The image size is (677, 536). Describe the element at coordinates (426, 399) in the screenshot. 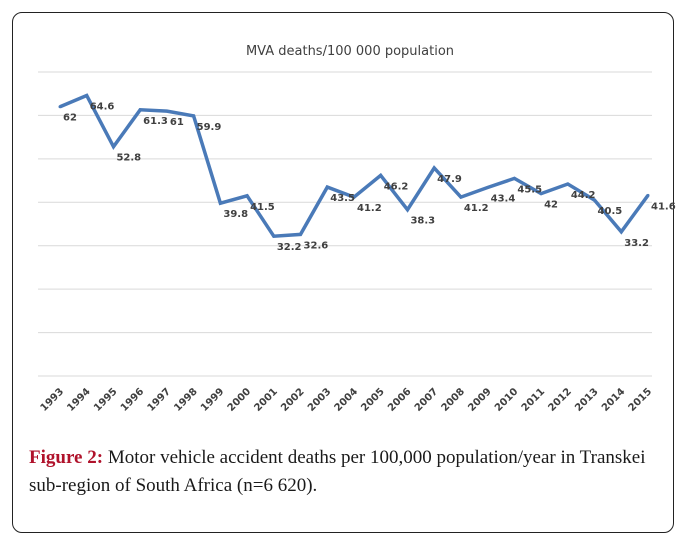

I see `x-tick-2007: 2007` at that location.